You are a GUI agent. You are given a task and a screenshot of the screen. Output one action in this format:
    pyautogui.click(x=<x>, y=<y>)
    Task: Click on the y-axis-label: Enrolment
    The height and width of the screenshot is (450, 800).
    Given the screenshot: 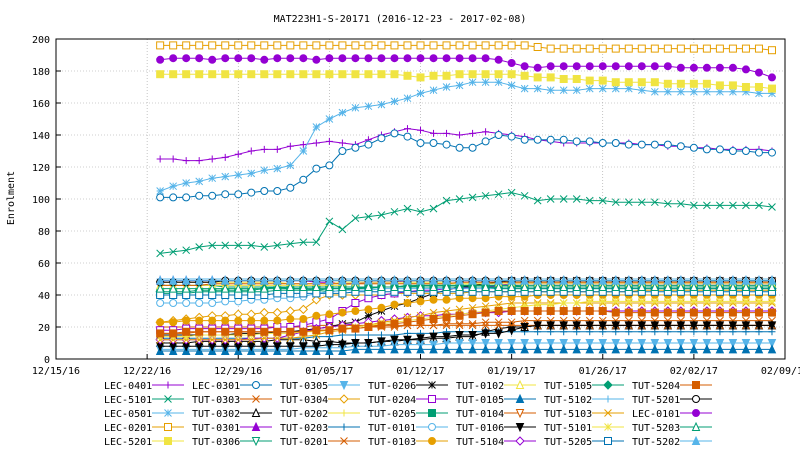 What is the action you would take?
    pyautogui.click(x=11, y=198)
    